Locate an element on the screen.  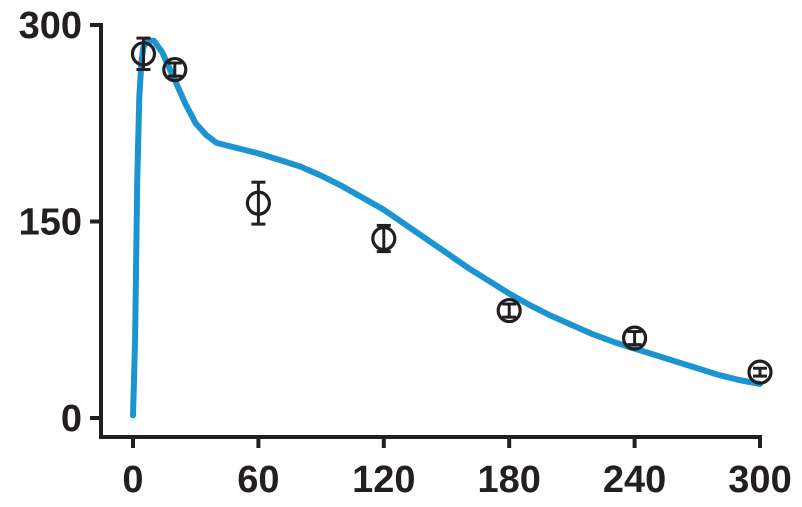
x-tick-label: 120 is located at coordinates (383, 480).